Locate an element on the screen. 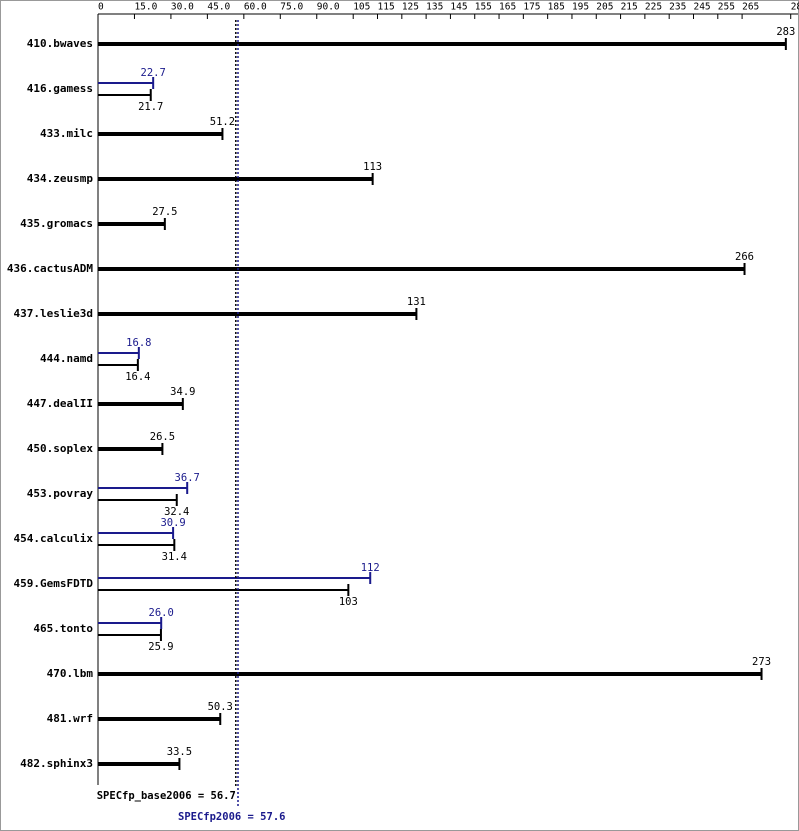 This screenshot has height=831, width=799. category-label: 416.gamess is located at coordinates (60, 88).